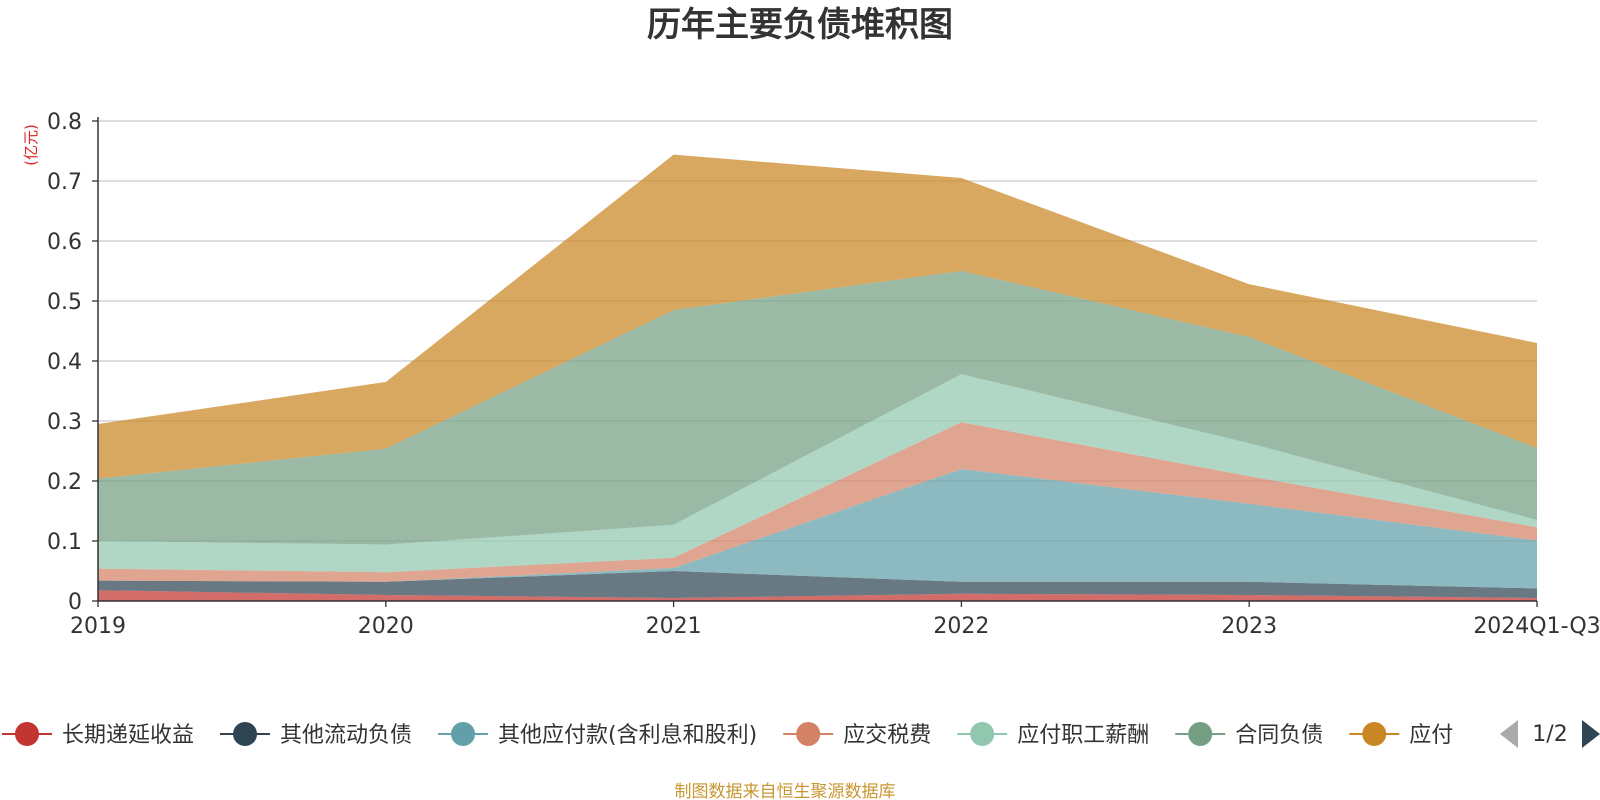 The image size is (1600, 800). I want to click on legend-label: 合同负债, so click(1279, 735).